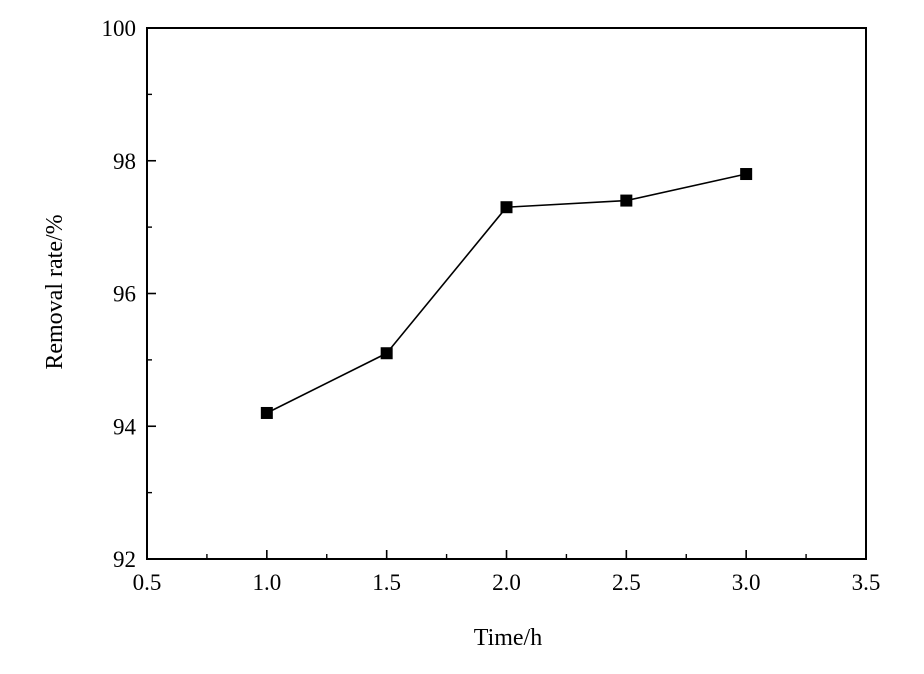 This screenshot has width=924, height=674. I want to click on y-tick-label: 92, so click(124, 559).